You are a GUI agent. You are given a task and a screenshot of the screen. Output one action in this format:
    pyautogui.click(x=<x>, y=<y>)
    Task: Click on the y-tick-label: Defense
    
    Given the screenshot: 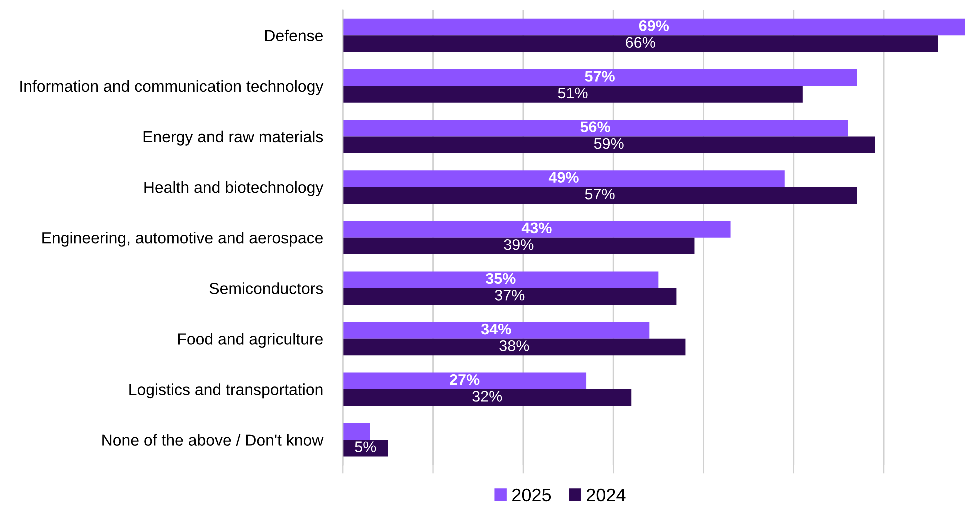 What is the action you would take?
    pyautogui.click(x=294, y=36)
    